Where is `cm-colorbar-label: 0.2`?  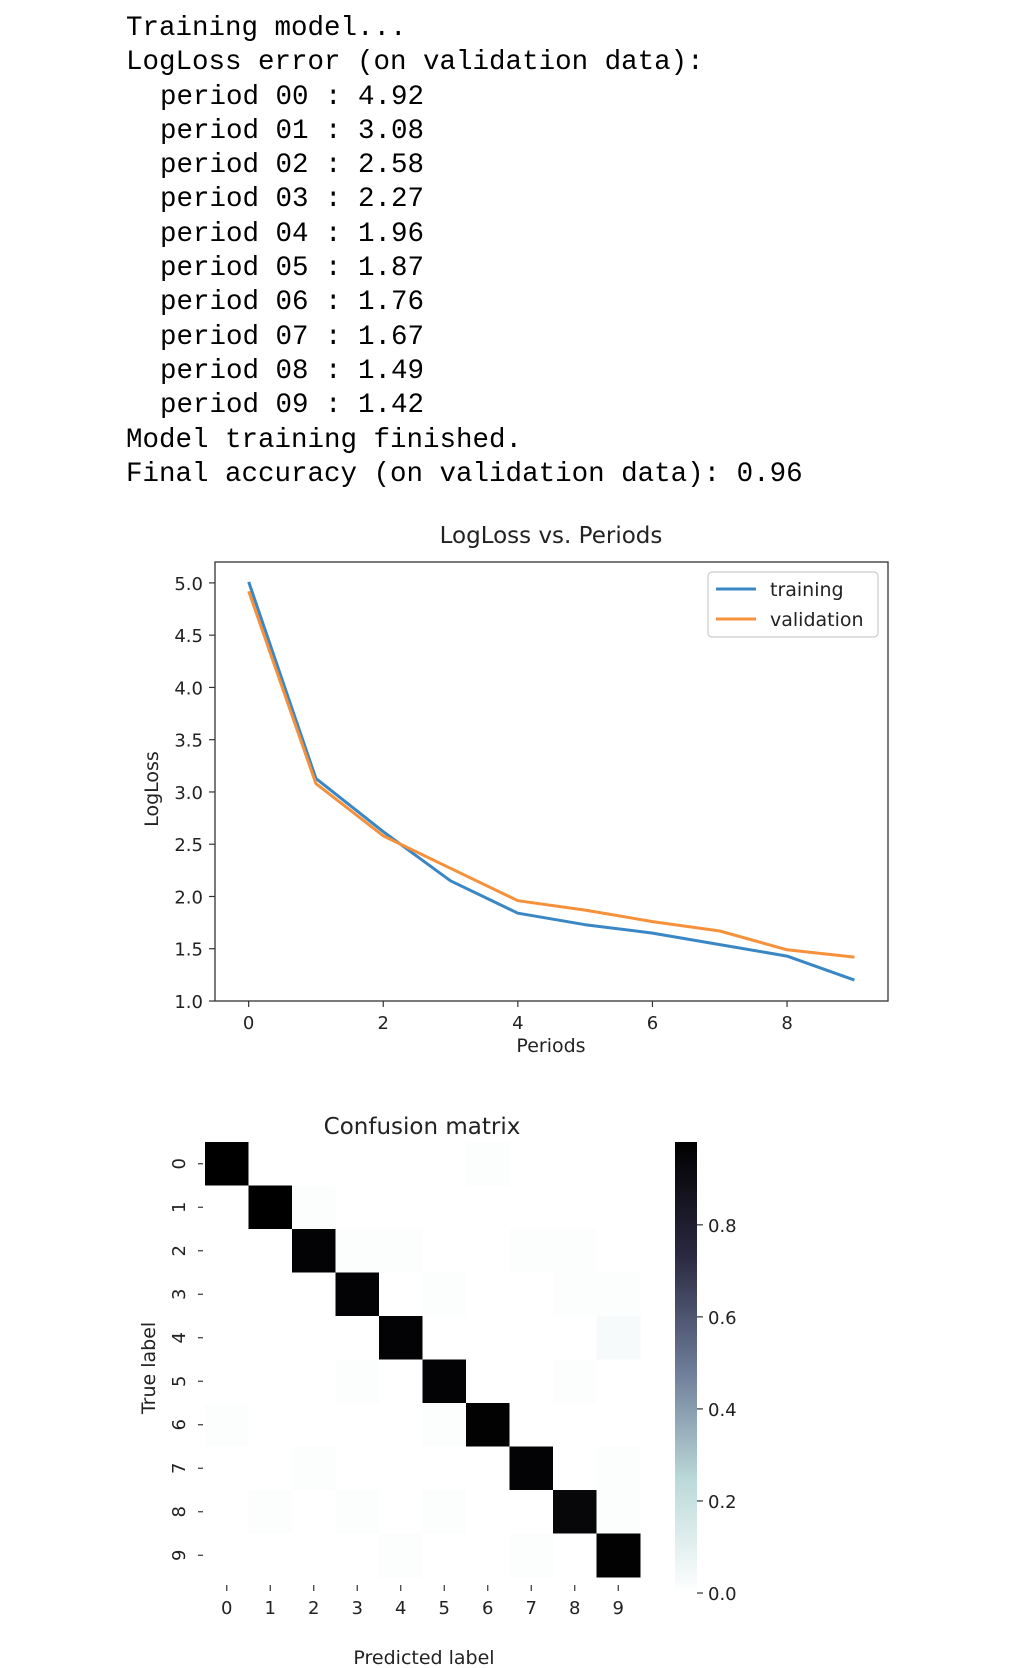
cm-colorbar-label: 0.2 is located at coordinates (722, 1502).